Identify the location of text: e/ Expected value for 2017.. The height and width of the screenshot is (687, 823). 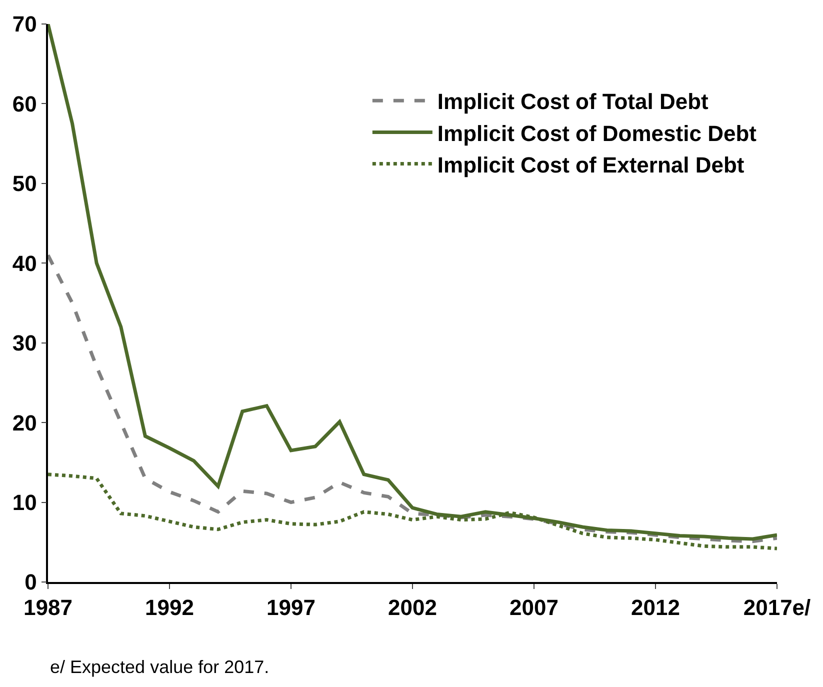
(160, 667).